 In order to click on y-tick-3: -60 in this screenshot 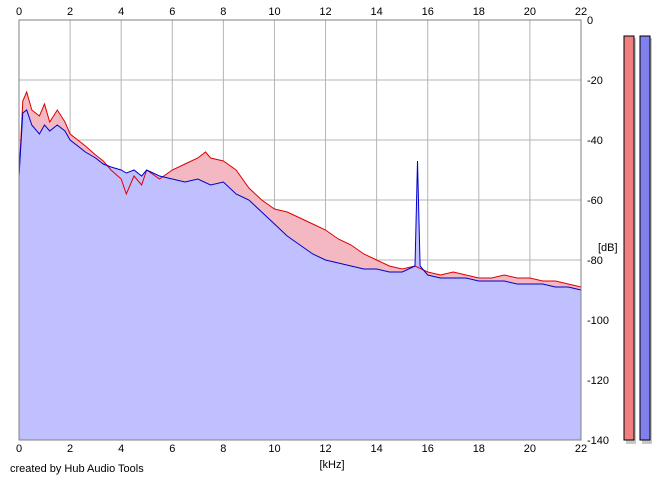, I will do `click(595, 201)`.